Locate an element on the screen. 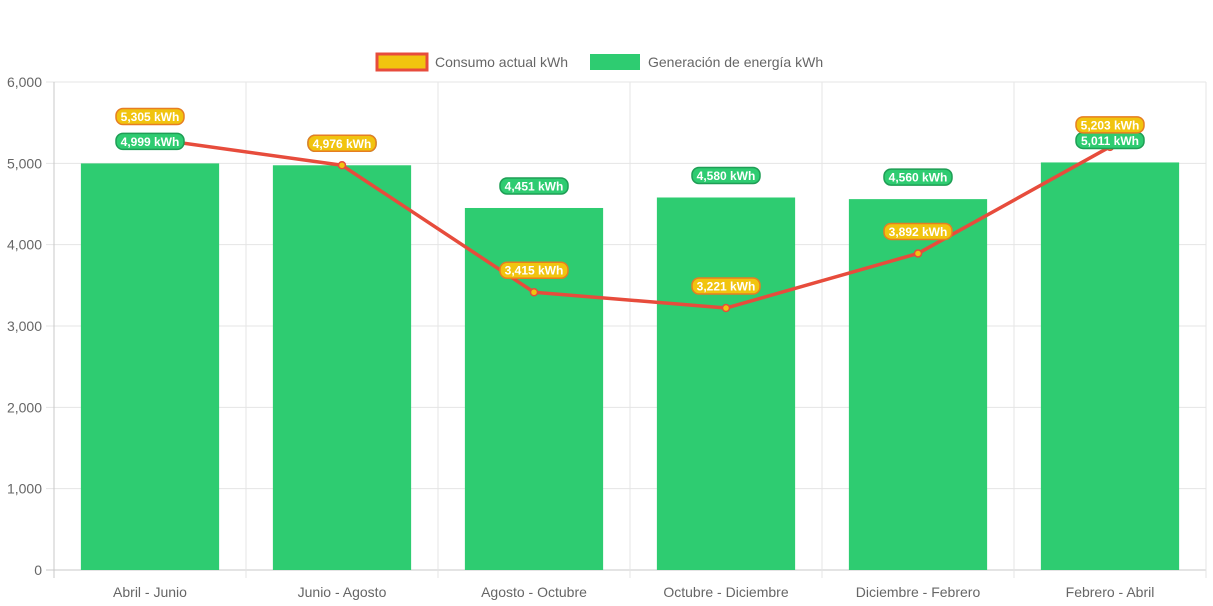  consumption-value-label: 3,415 kWh is located at coordinates (534, 271).